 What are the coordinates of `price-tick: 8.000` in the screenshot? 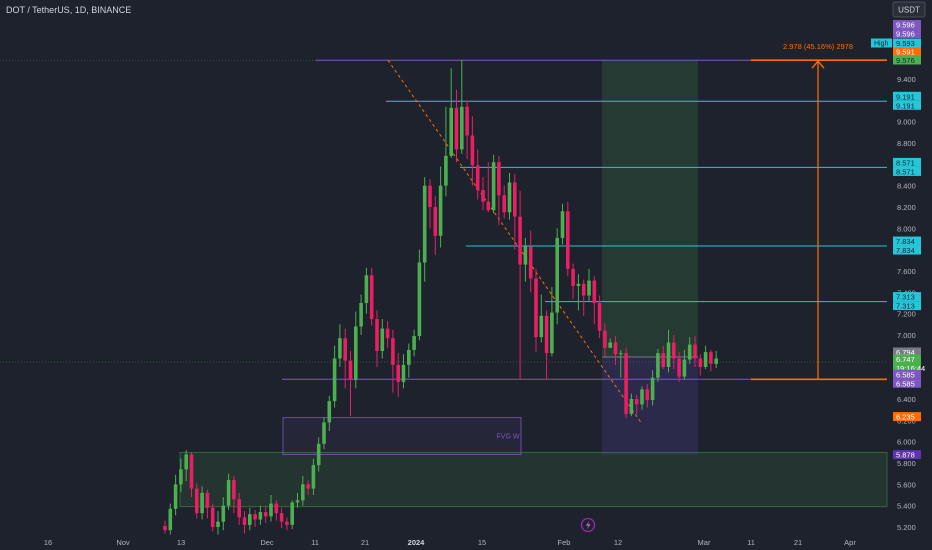 It's located at (906, 228).